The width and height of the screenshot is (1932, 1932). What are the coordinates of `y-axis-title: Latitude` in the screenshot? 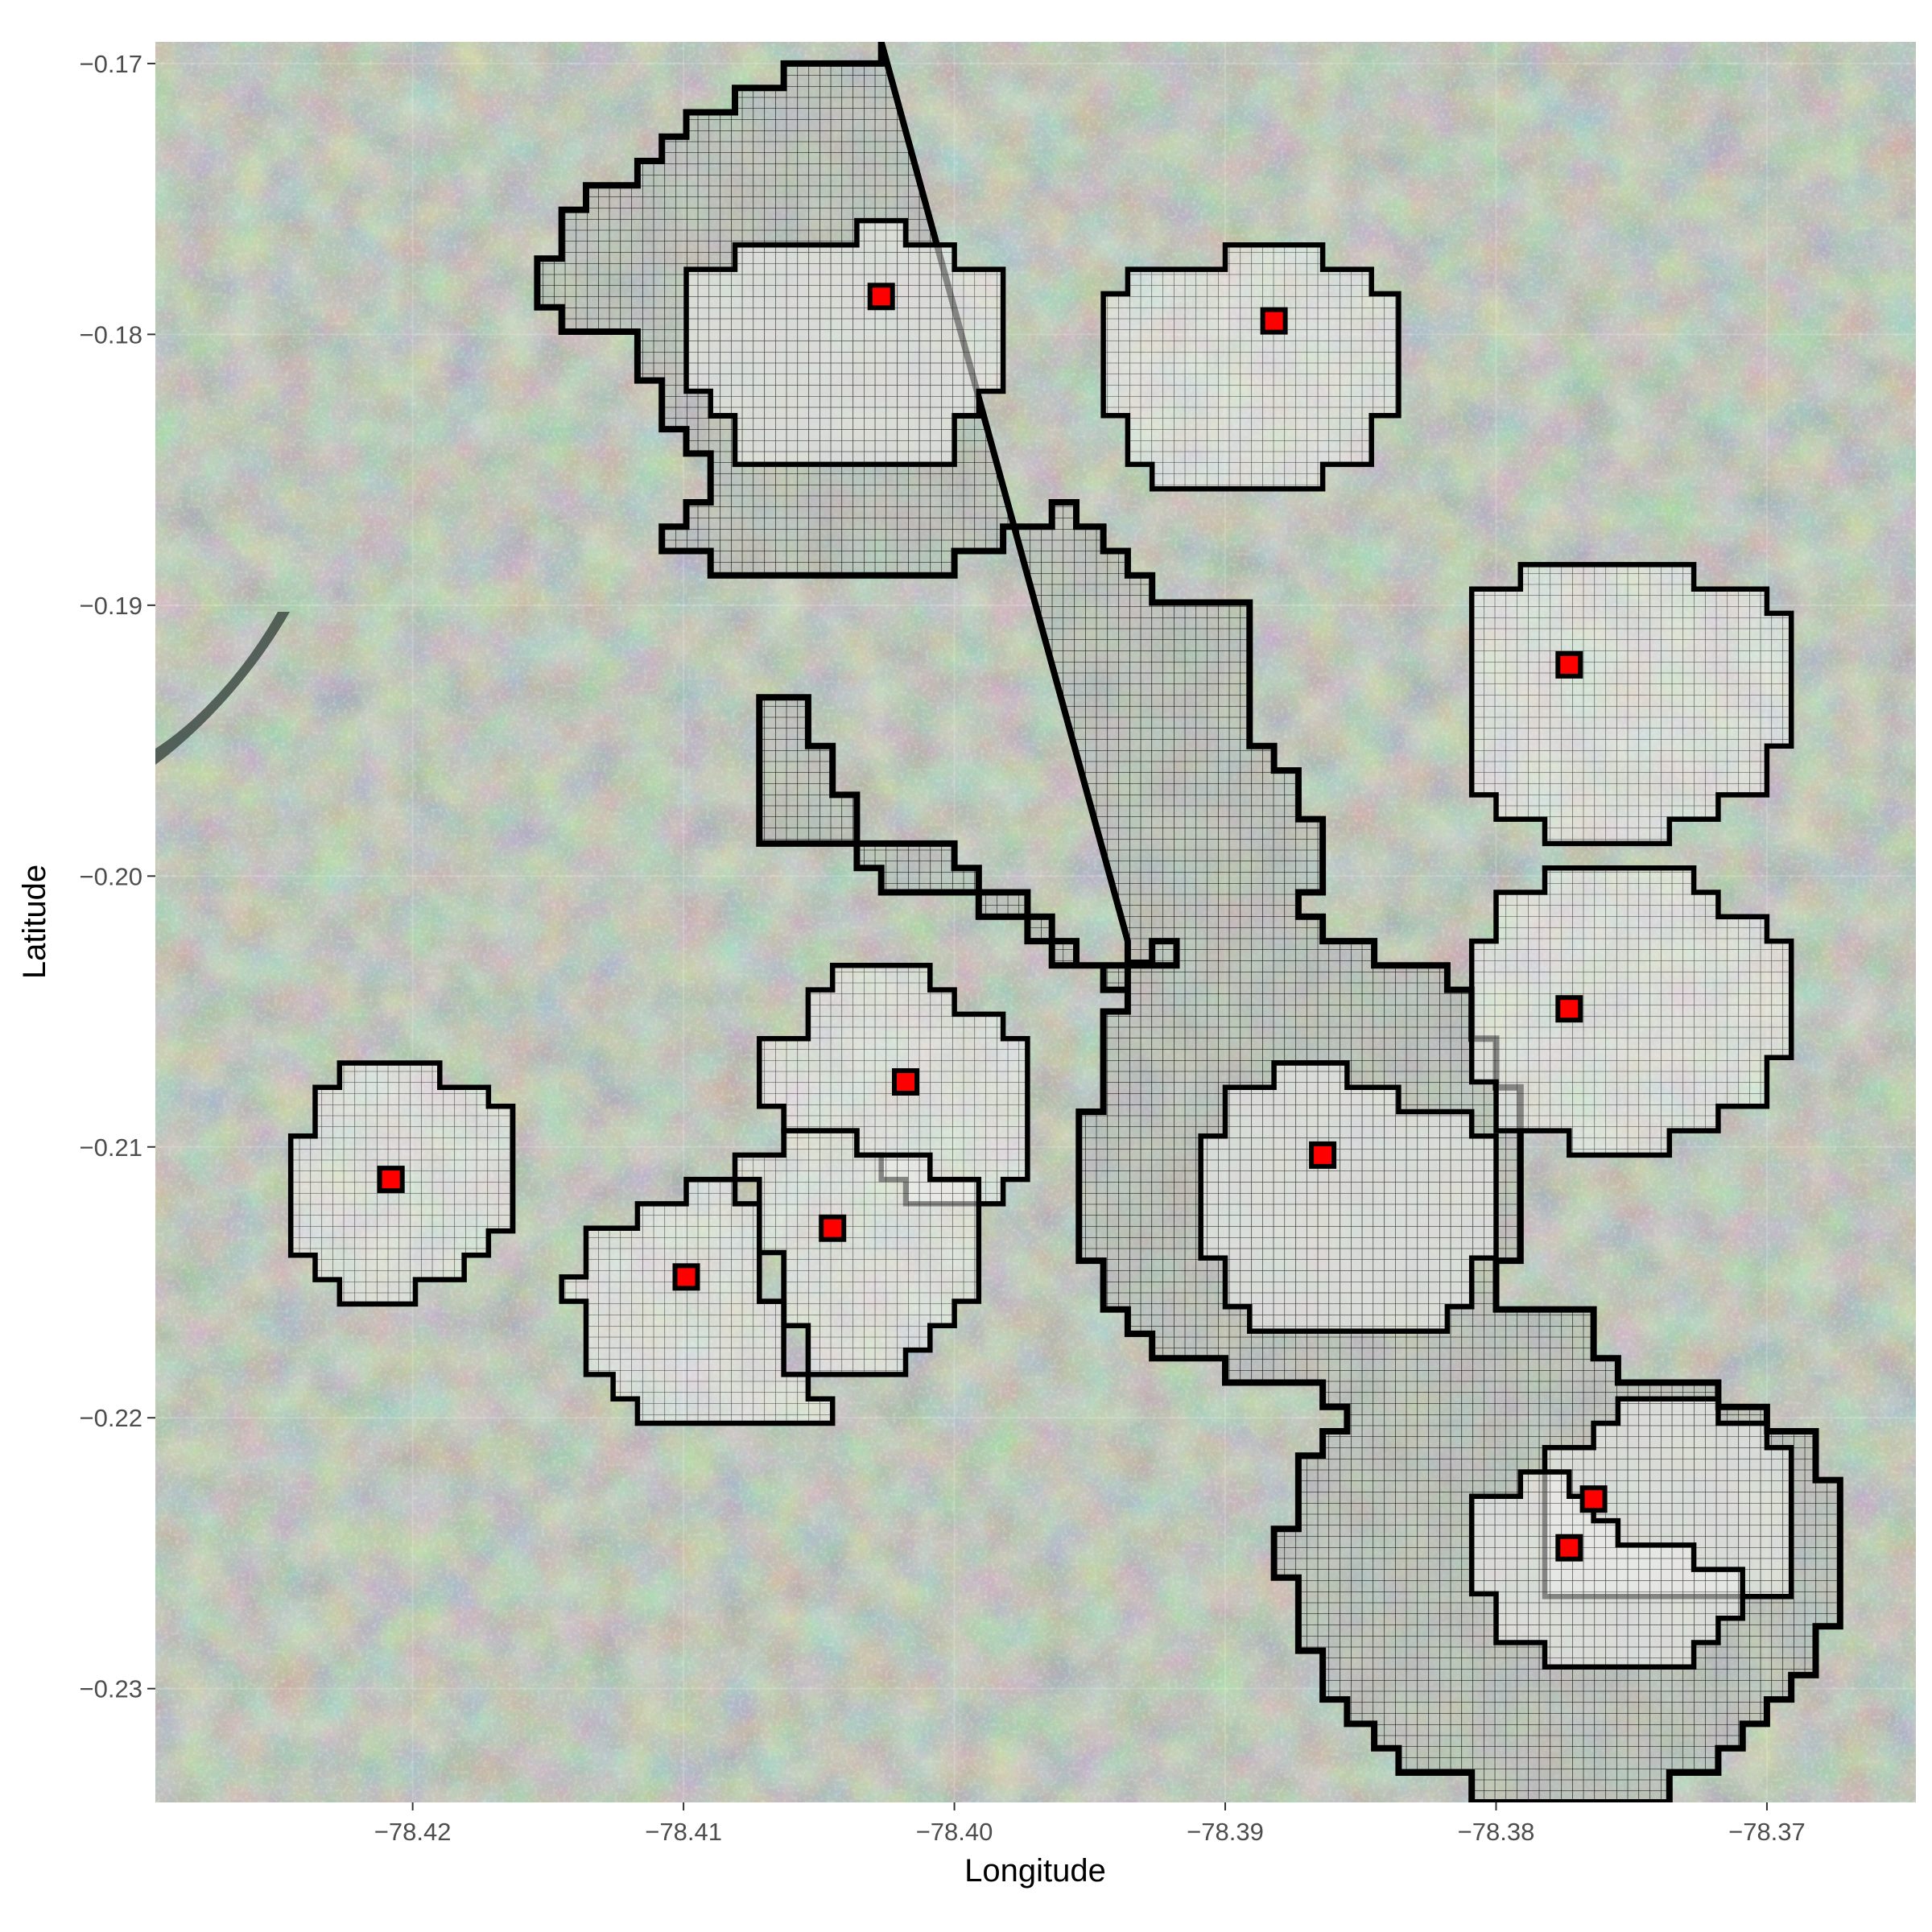 It's located at (34, 922).